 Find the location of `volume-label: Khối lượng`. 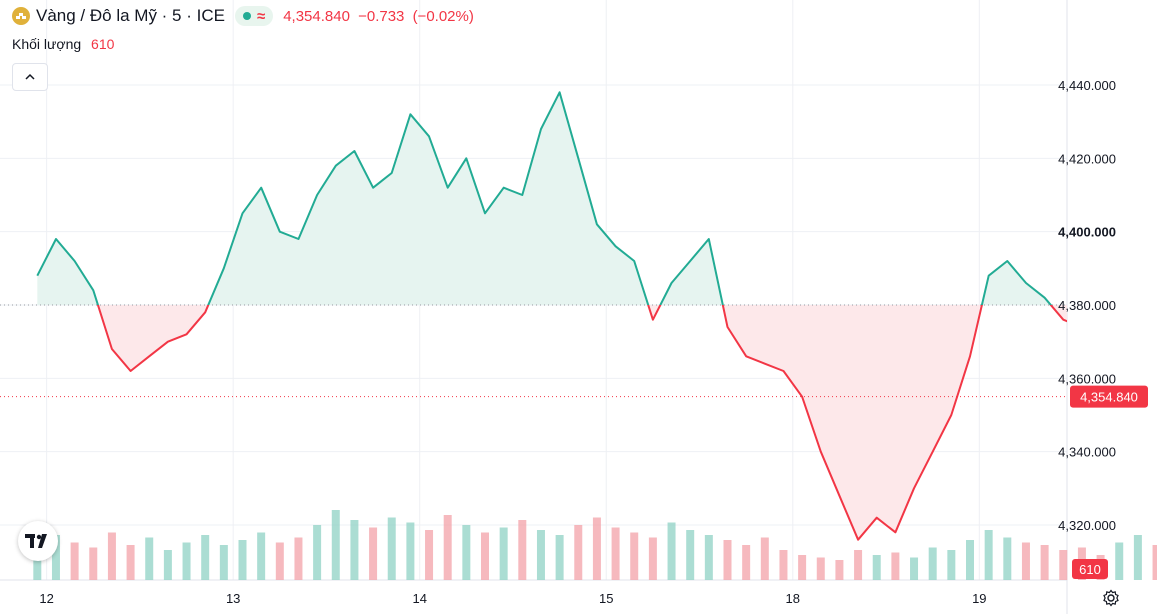

volume-label: Khối lượng is located at coordinates (47, 44).